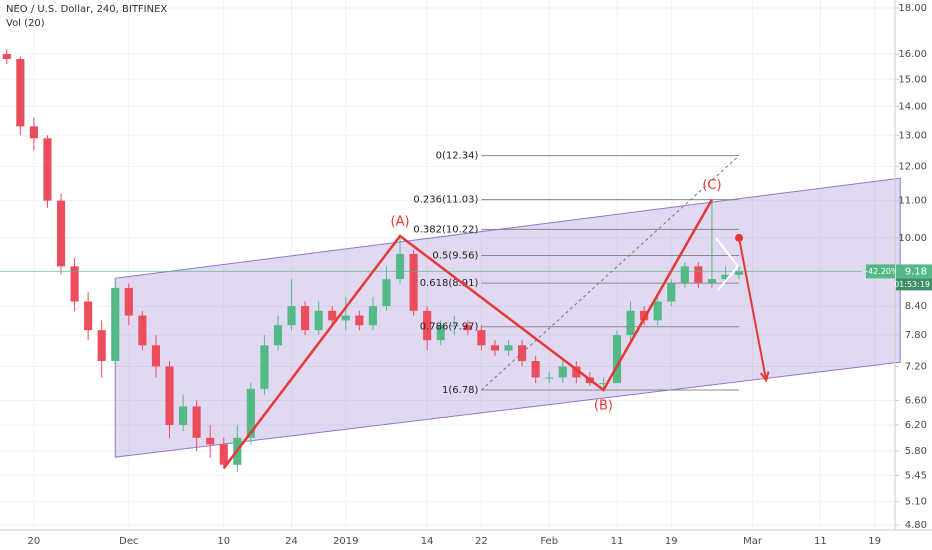 Image resolution: width=932 pixels, height=550 pixels. What do you see at coordinates (916, 306) in the screenshot?
I see `y-tick-label: 8.40` at bounding box center [916, 306].